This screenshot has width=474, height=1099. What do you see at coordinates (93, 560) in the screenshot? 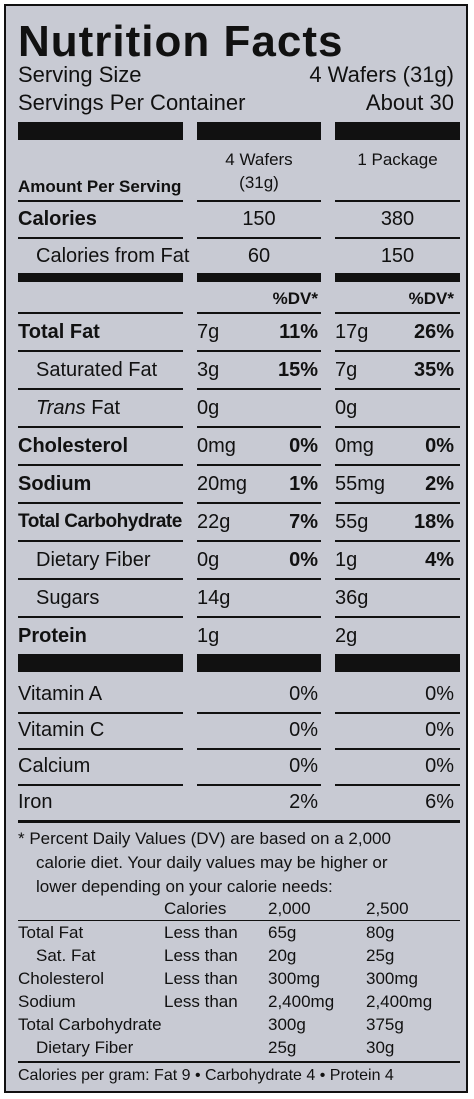
I see `nutrient-label-dietary-fiber: Dietary Fiber` at bounding box center [93, 560].